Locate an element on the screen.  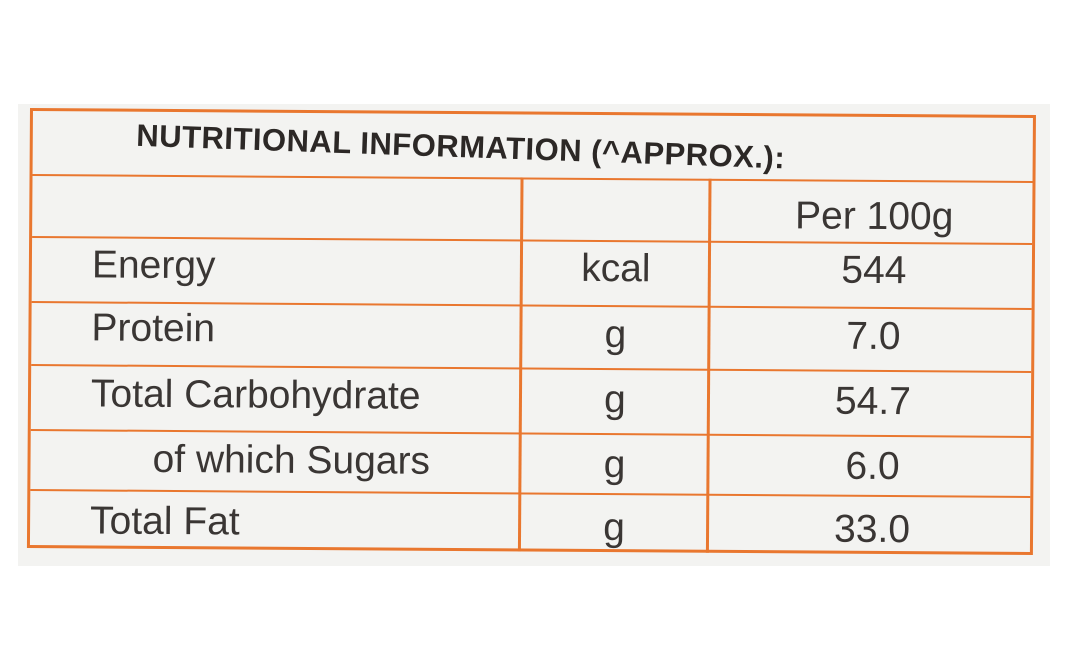
row-unit-sugars: g is located at coordinates (614, 465).